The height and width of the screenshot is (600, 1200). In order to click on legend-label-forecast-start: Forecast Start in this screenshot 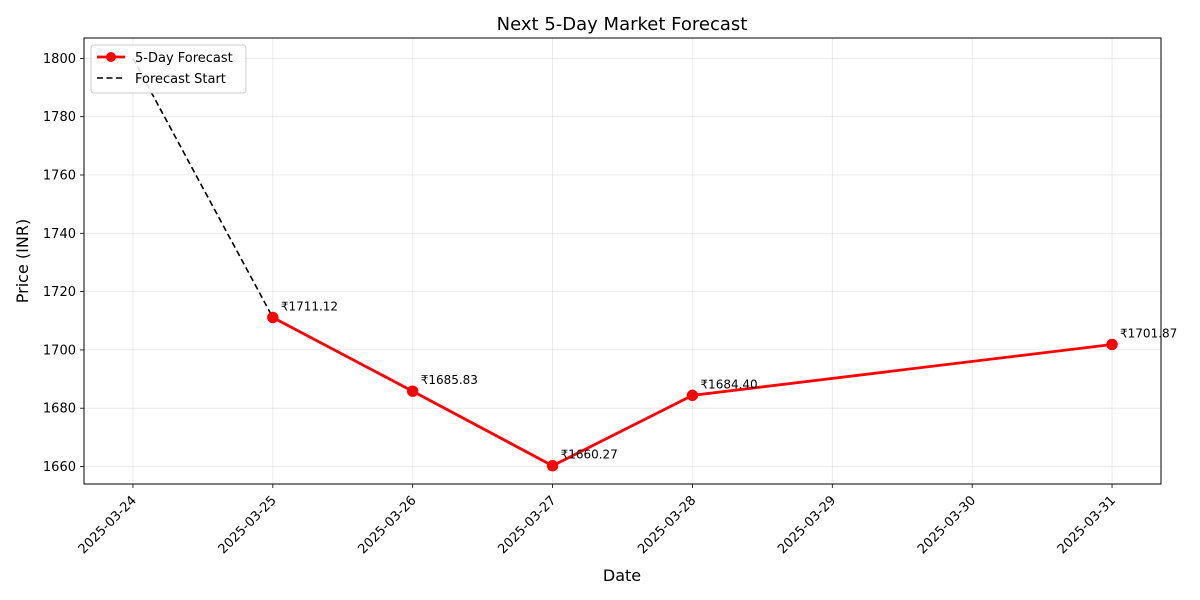, I will do `click(180, 79)`.